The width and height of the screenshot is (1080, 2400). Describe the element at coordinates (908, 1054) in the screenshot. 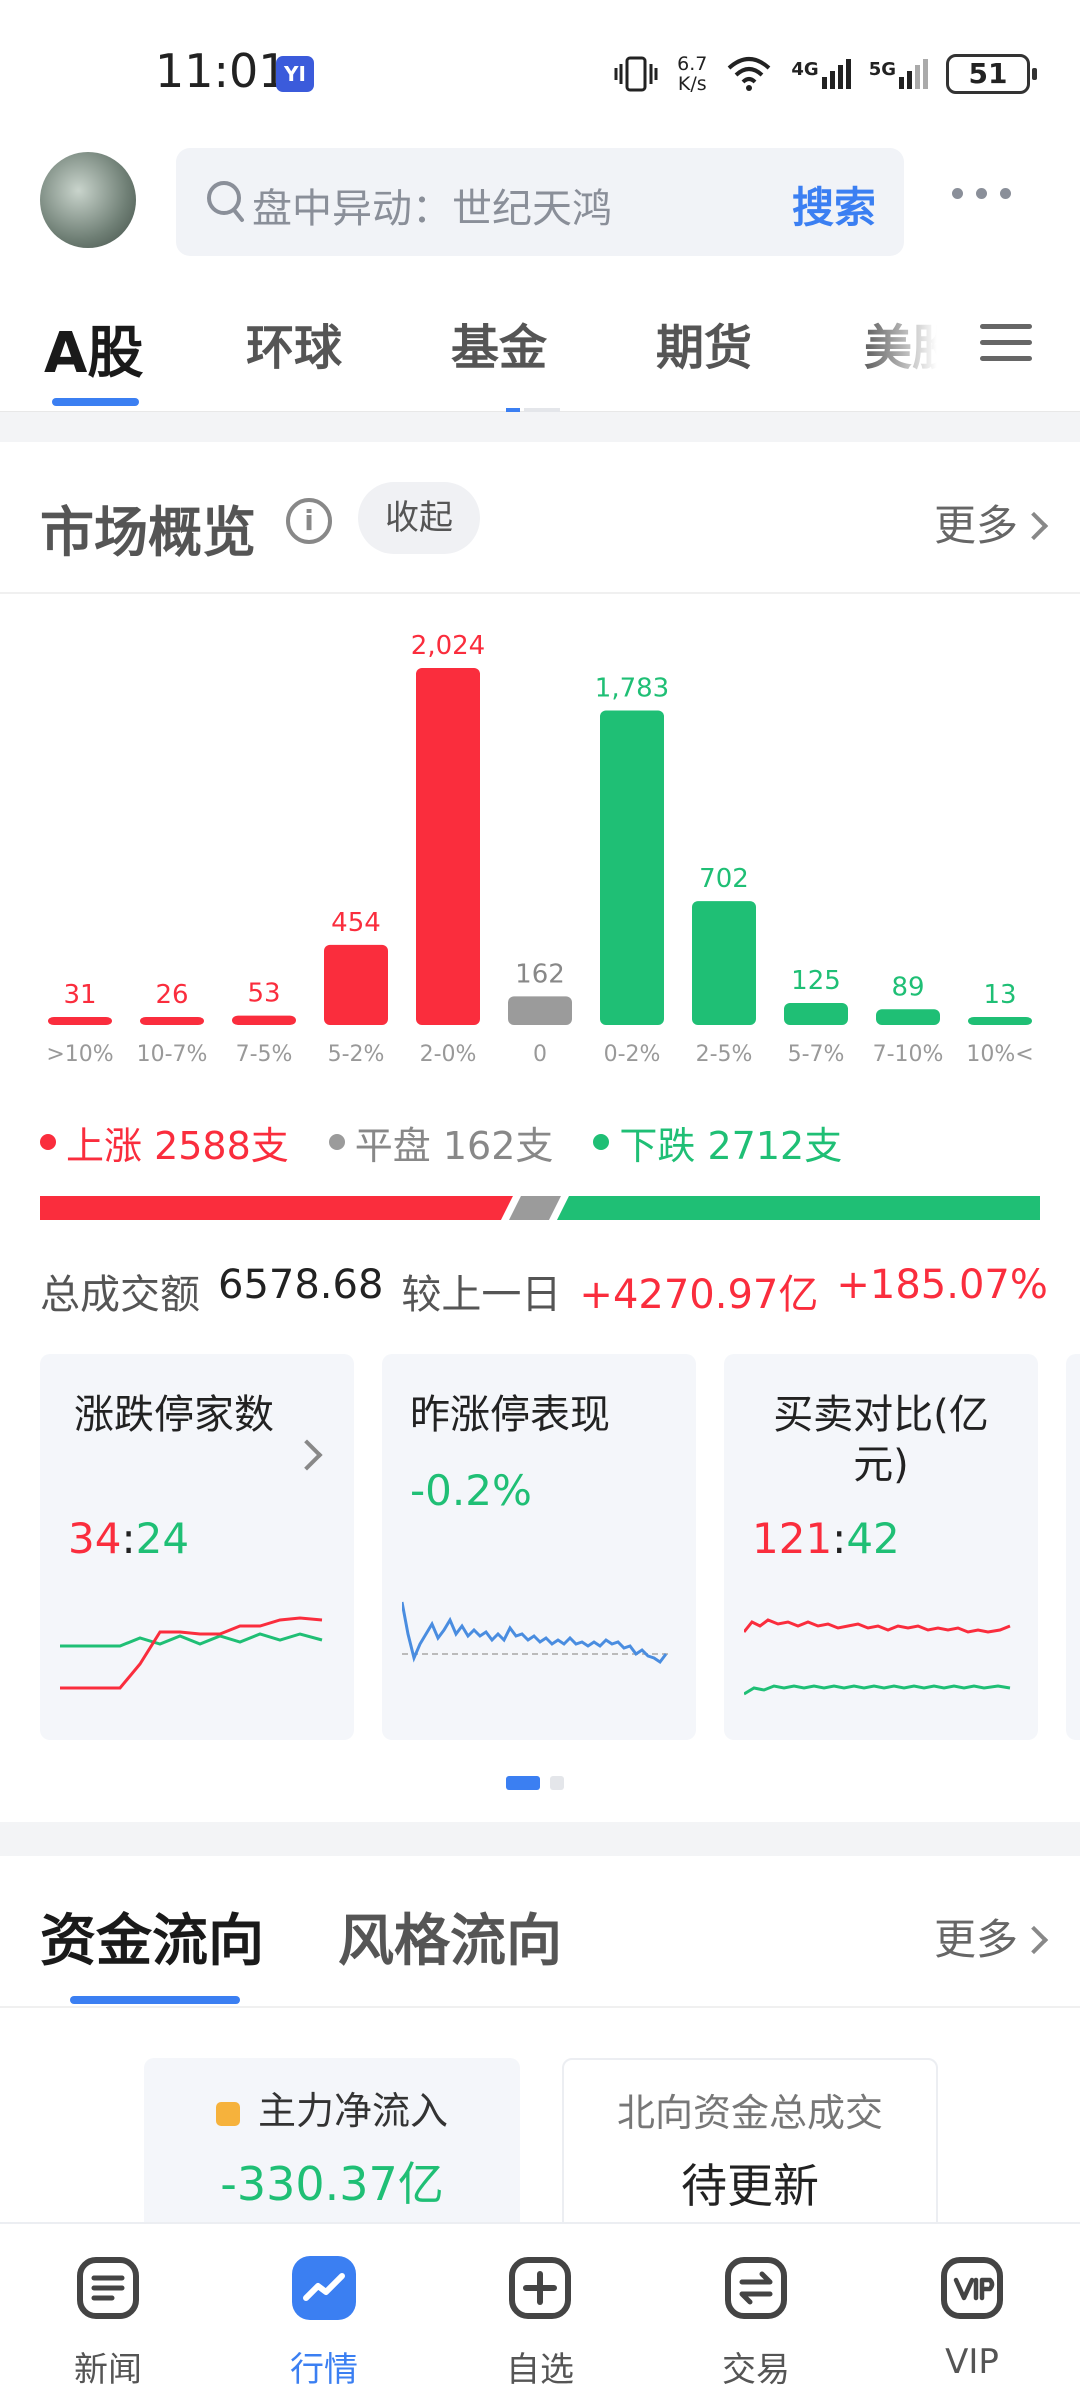

I see `category-label-9: 7-10%` at that location.